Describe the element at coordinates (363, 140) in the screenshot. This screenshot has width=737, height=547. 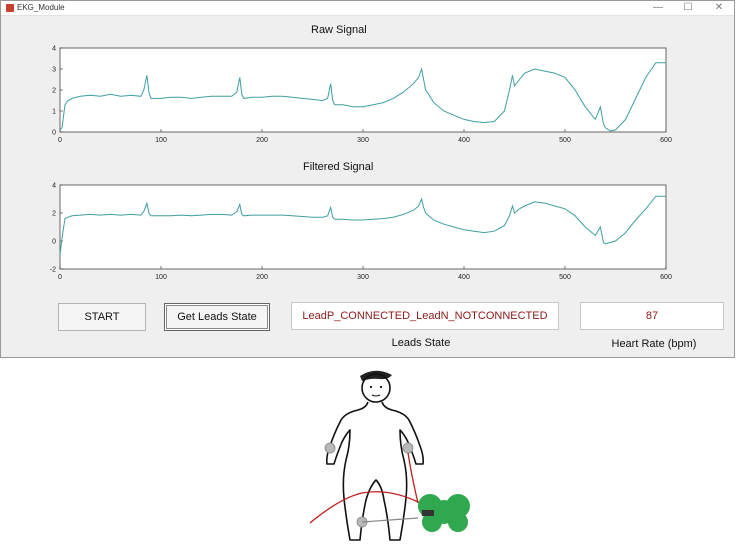
I see `raw-x-tick-label: 300` at that location.